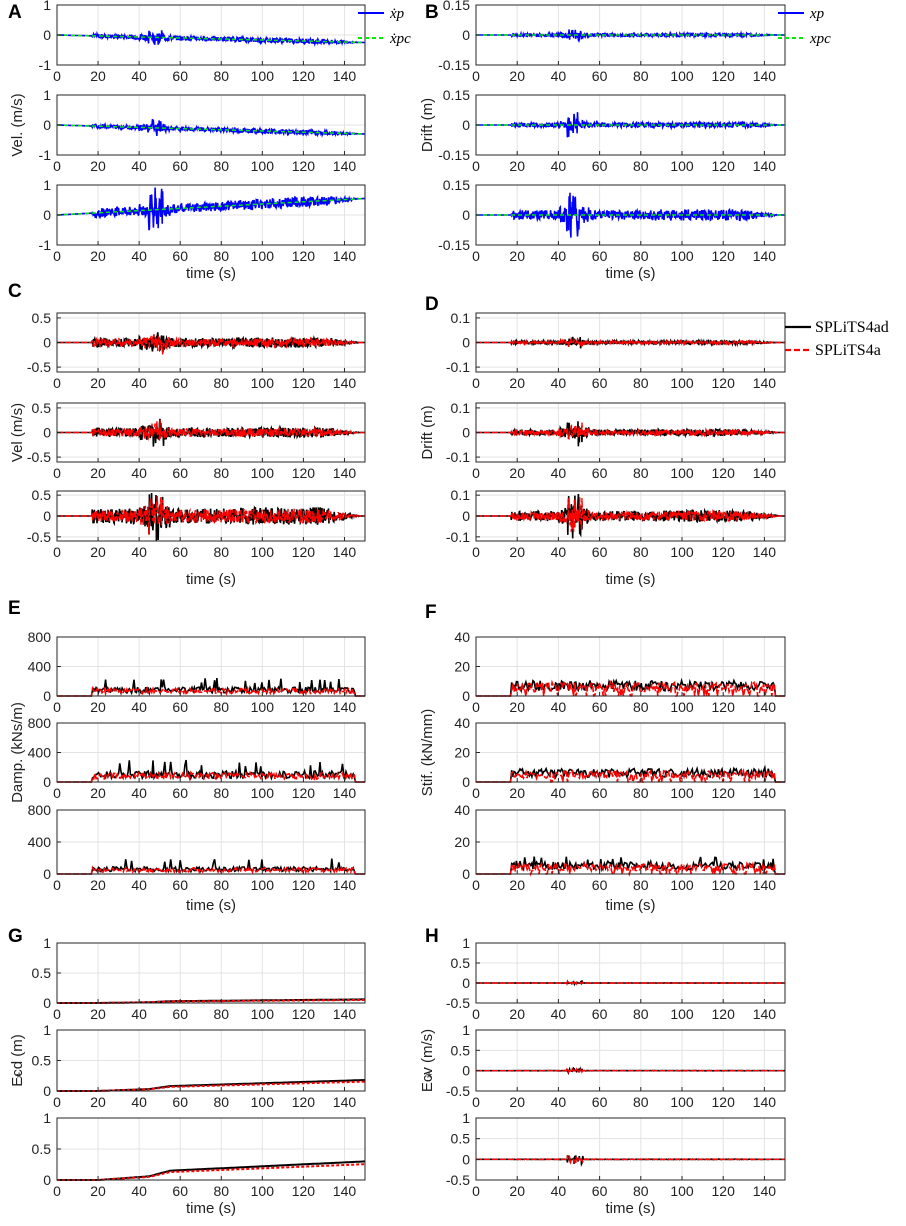 The image size is (906, 1226). I want to click on panel-letter: B, so click(432, 12).